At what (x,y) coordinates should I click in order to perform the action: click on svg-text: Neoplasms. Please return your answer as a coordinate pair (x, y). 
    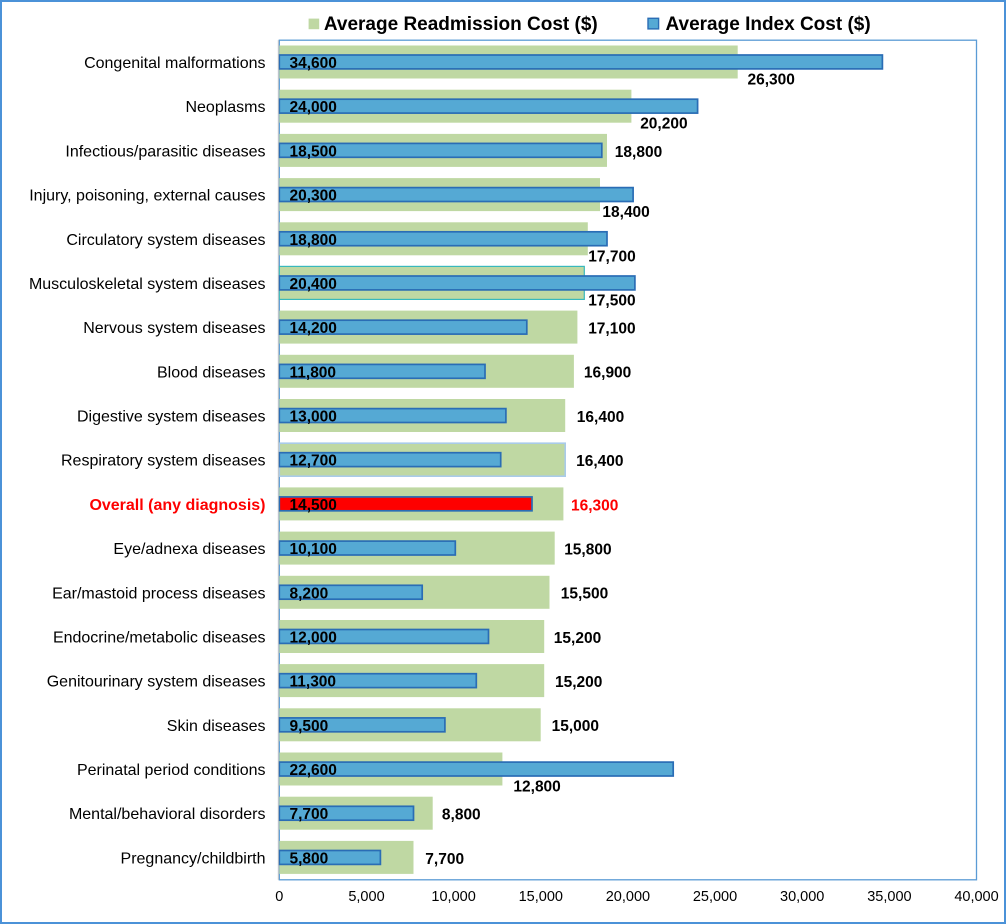
    Looking at the image, I should click on (225, 107).